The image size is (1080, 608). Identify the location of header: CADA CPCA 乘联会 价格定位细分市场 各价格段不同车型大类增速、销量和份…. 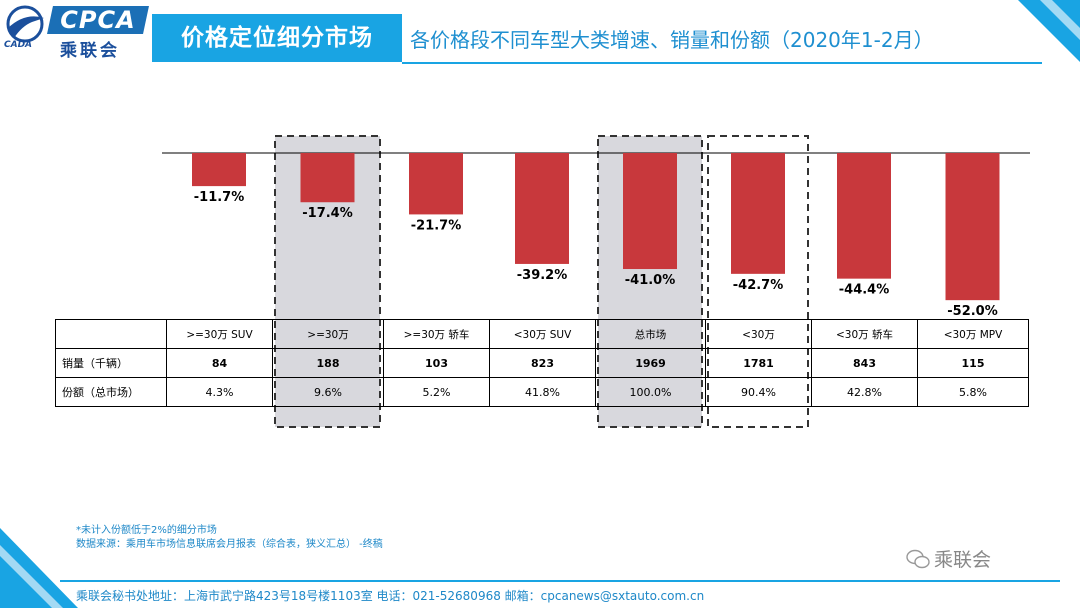
(540, 34).